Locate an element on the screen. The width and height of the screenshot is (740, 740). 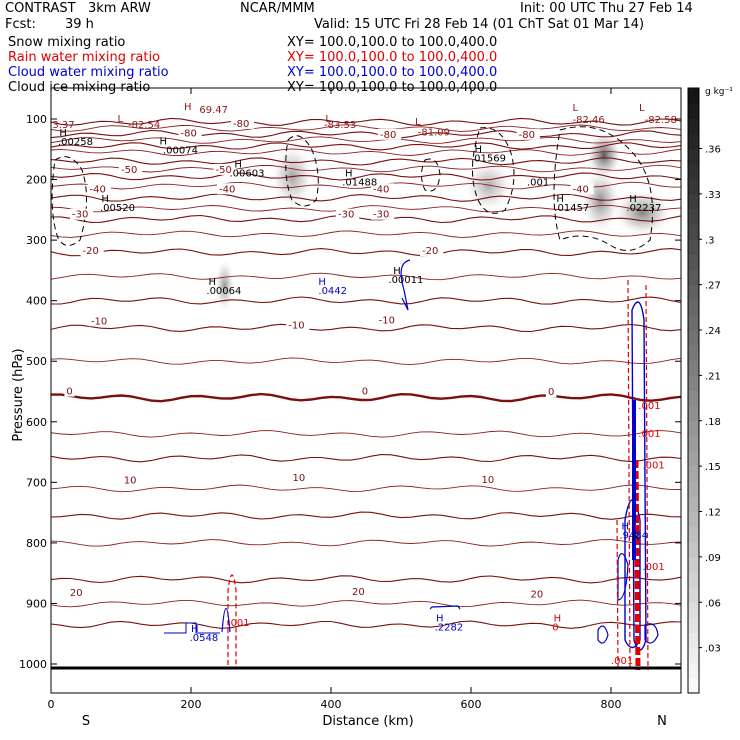
field-cloudwater-name: Cloud water mixing ratio is located at coordinates (88, 72).